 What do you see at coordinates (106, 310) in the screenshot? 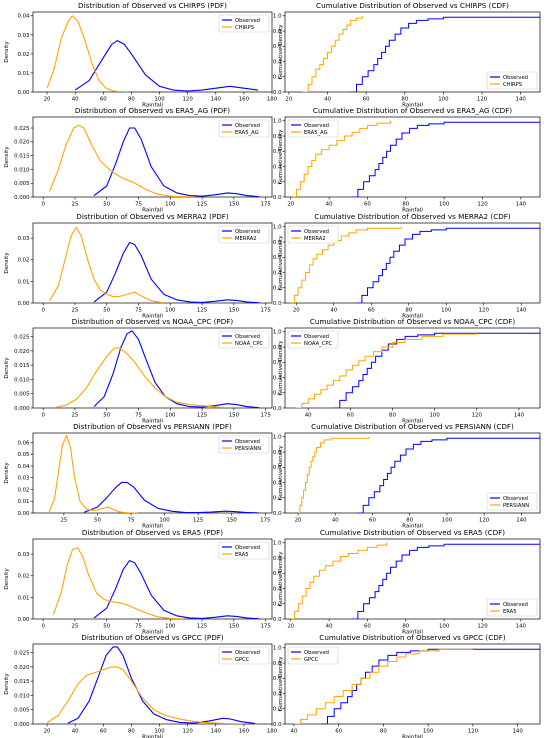
I see `x-tick-label: 50` at bounding box center [106, 310].